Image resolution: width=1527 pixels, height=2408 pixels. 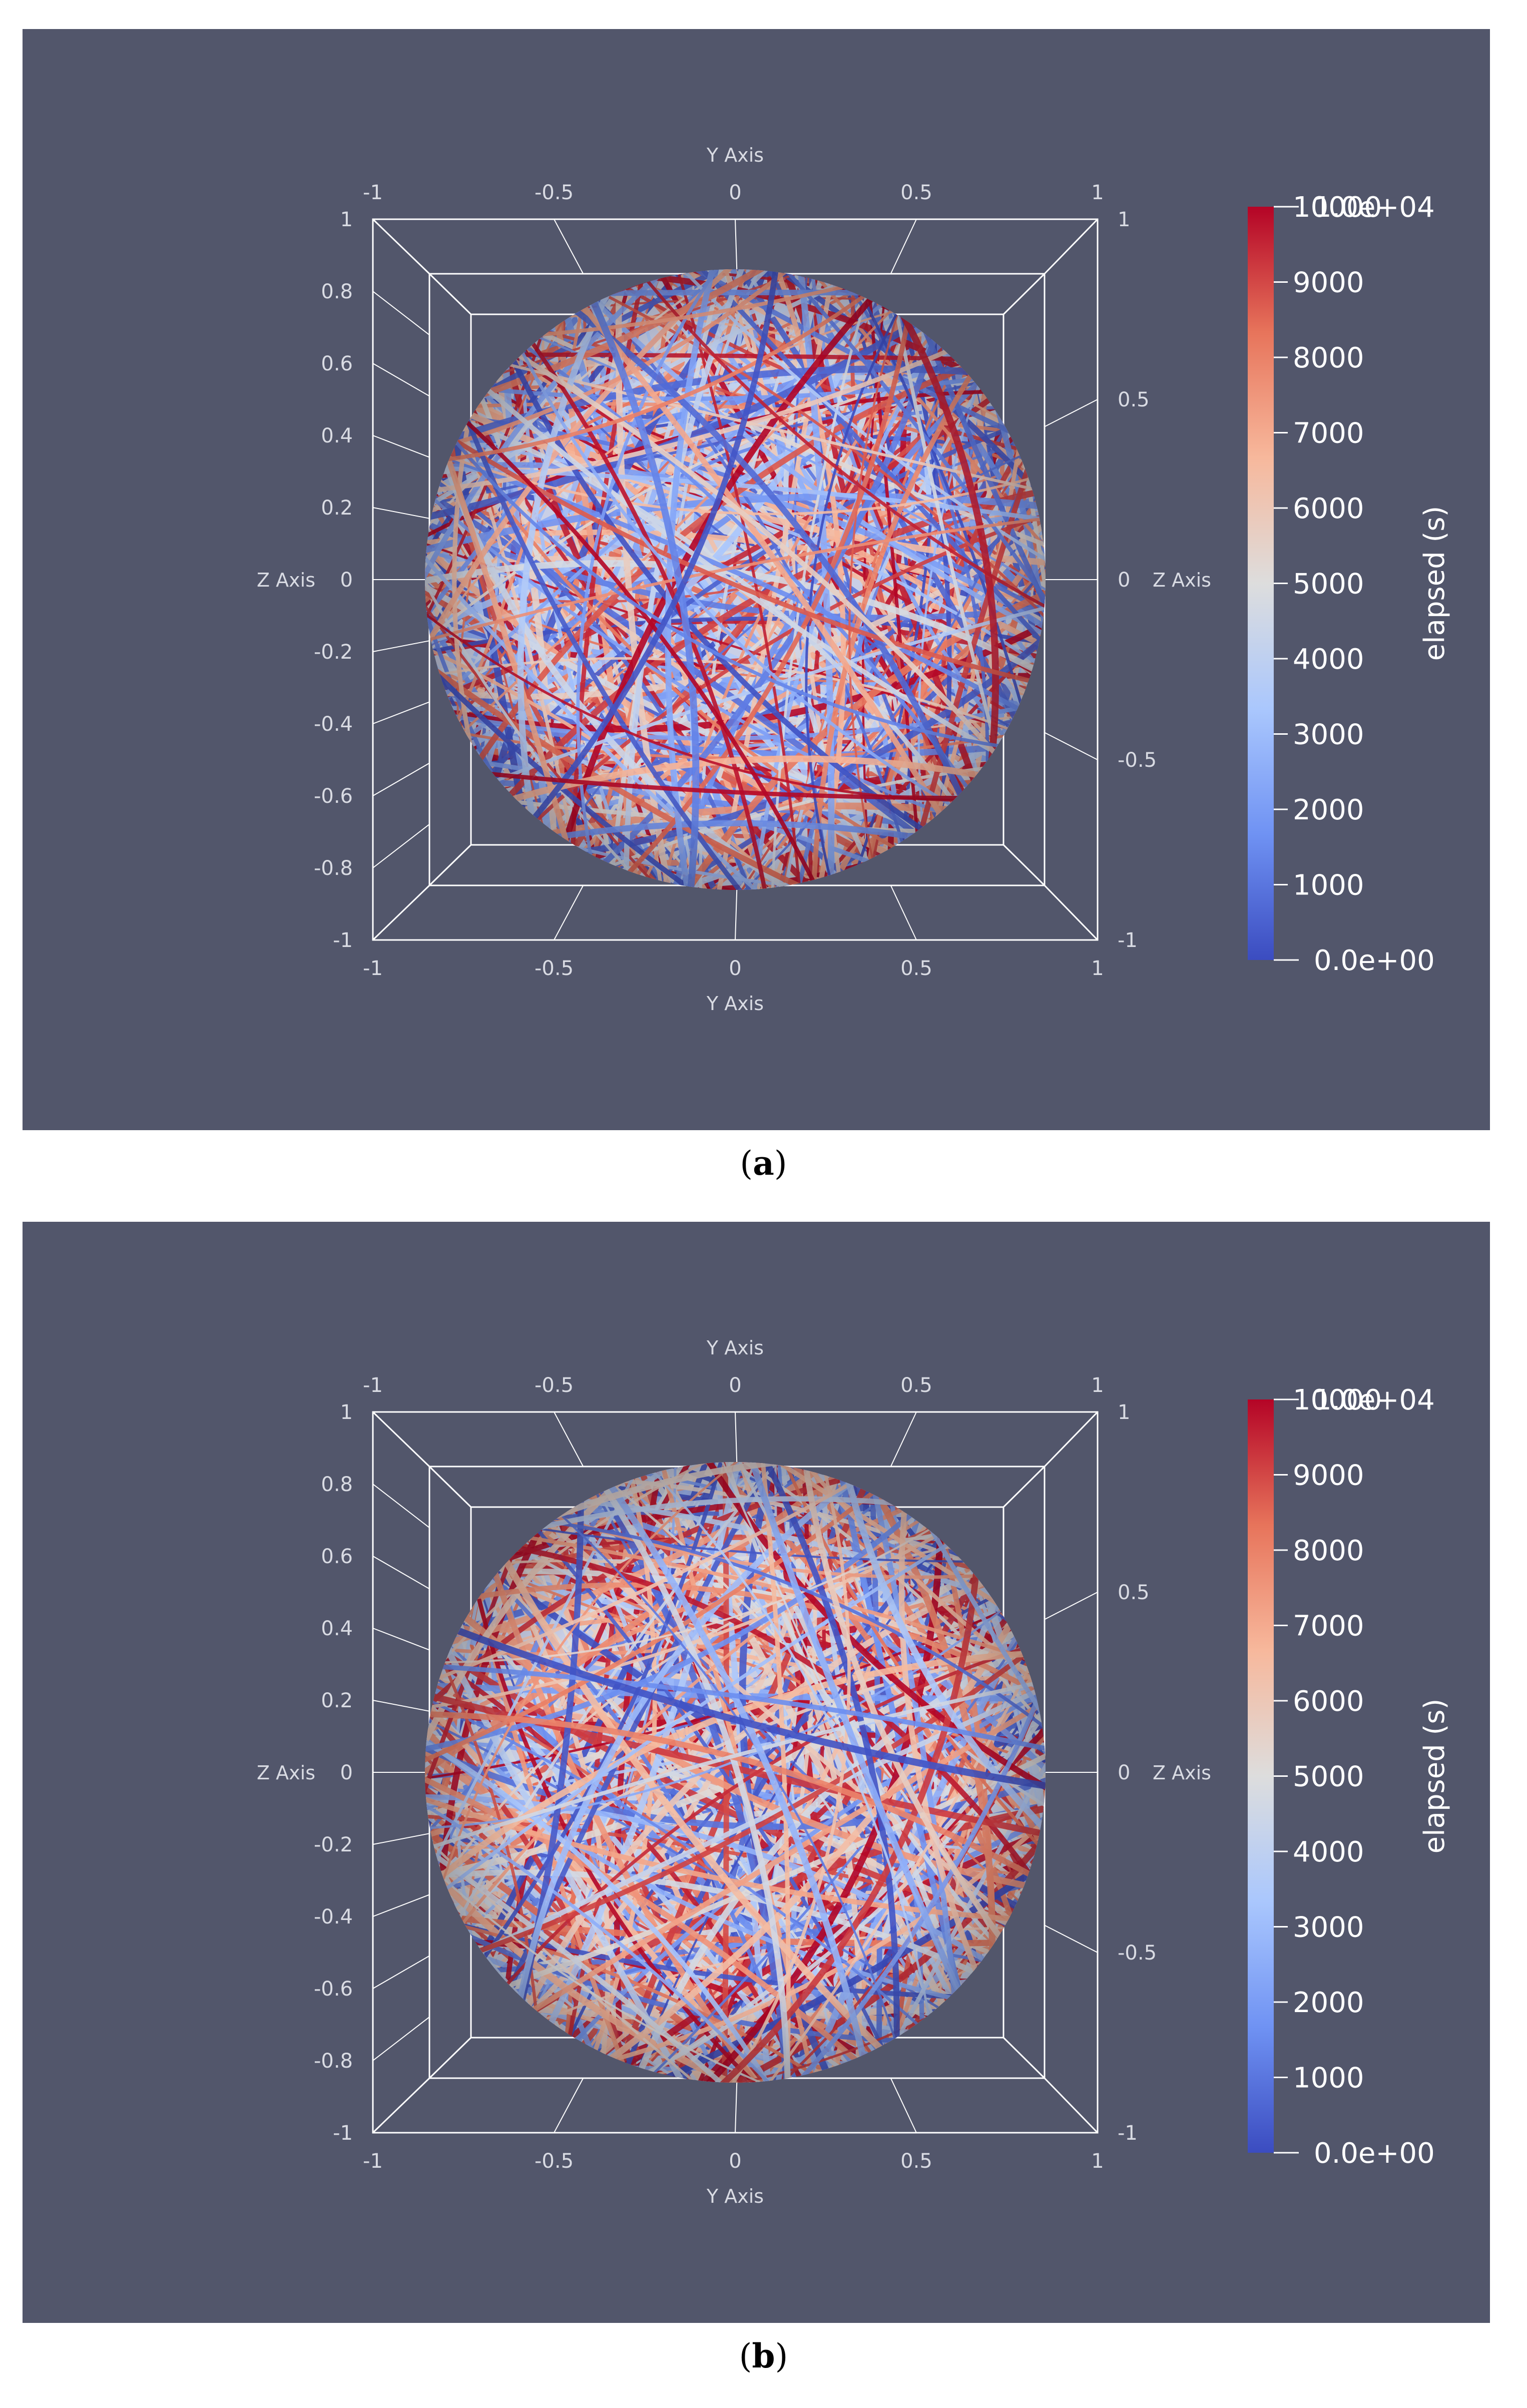 What do you see at coordinates (346, 220) in the screenshot?
I see `z-tick-label-left: 1` at bounding box center [346, 220].